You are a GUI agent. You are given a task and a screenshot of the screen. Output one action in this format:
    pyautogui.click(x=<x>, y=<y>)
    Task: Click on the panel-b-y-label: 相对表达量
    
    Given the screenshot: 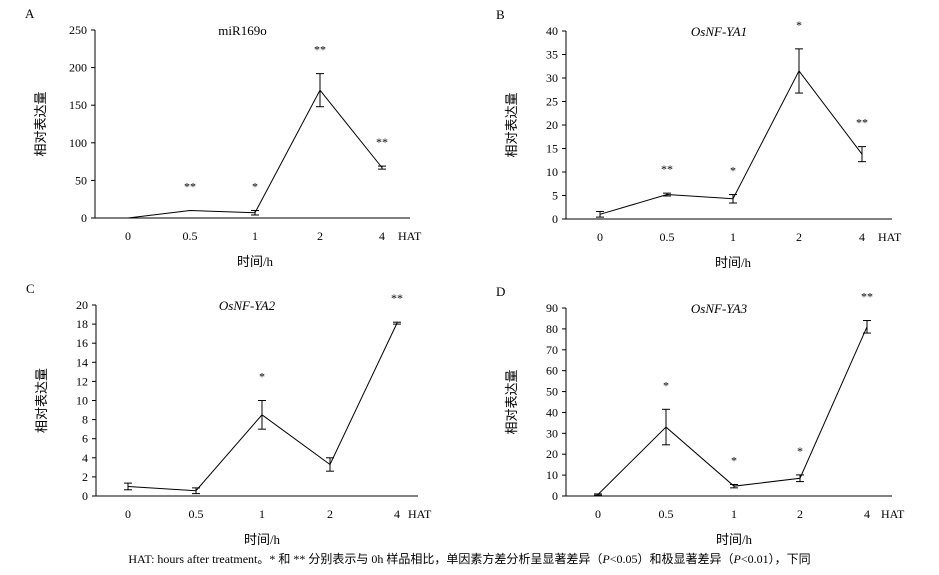 What is the action you would take?
    pyautogui.click(x=511, y=124)
    